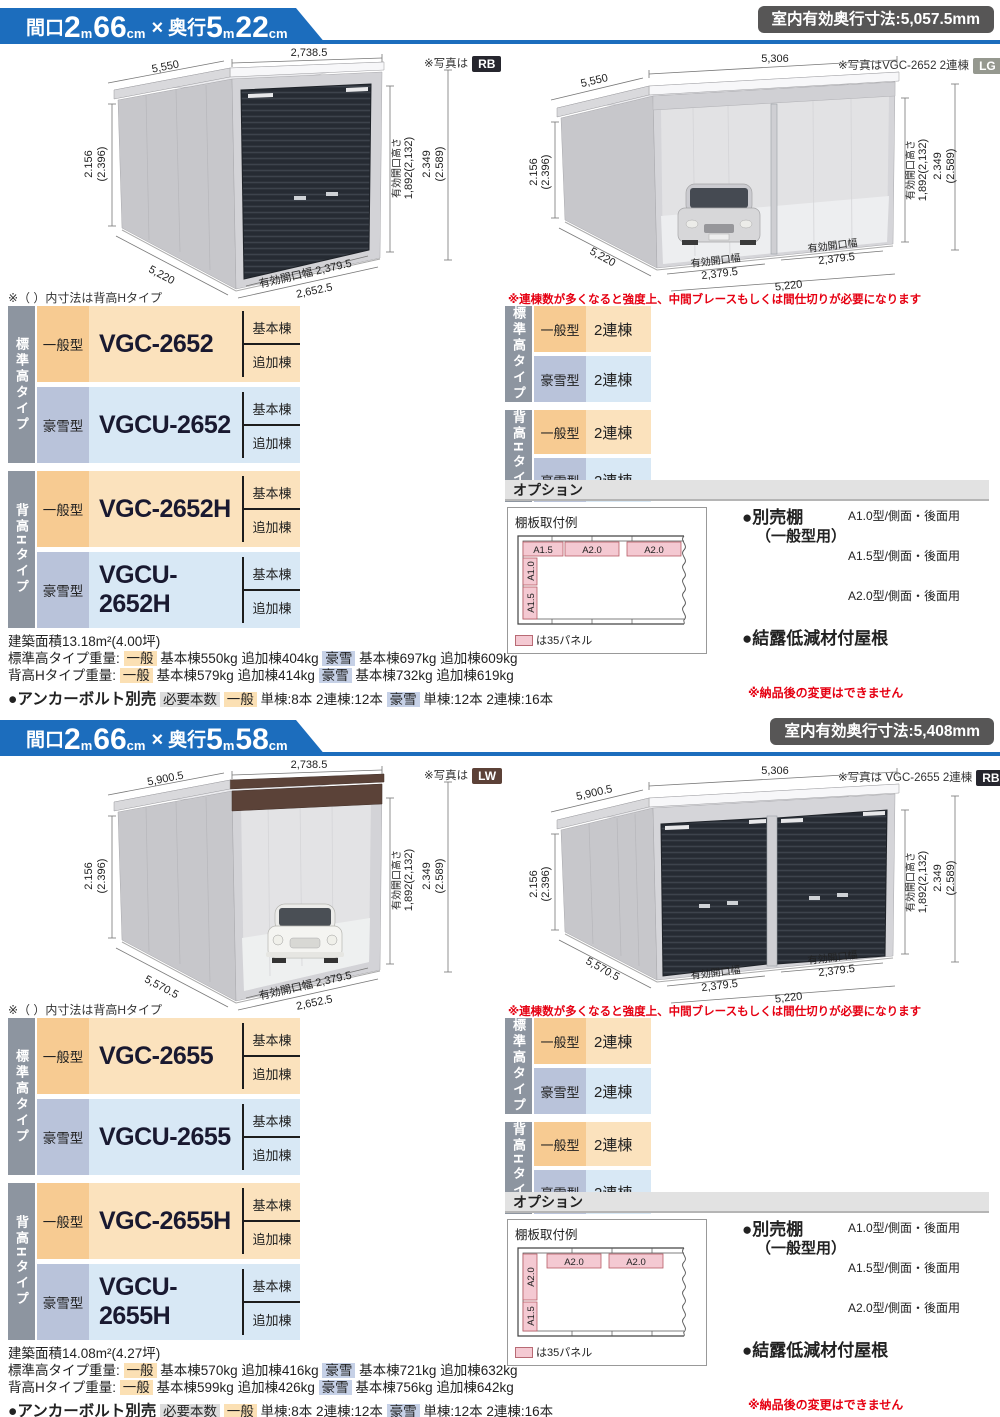 This screenshot has height=1417, width=1000. I want to click on color-badge: LG, so click(986, 65).